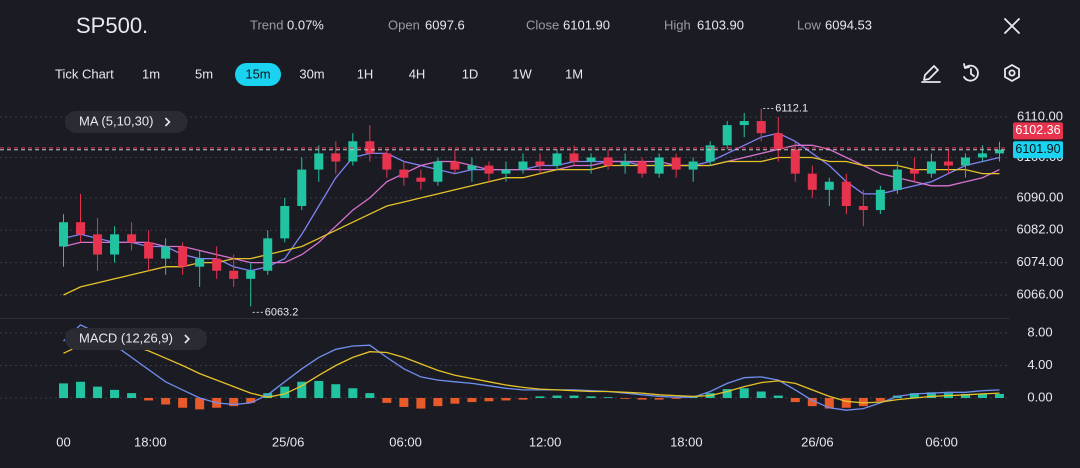 The image size is (1080, 468). Describe the element at coordinates (1012, 26) in the screenshot. I see `close-button` at that location.